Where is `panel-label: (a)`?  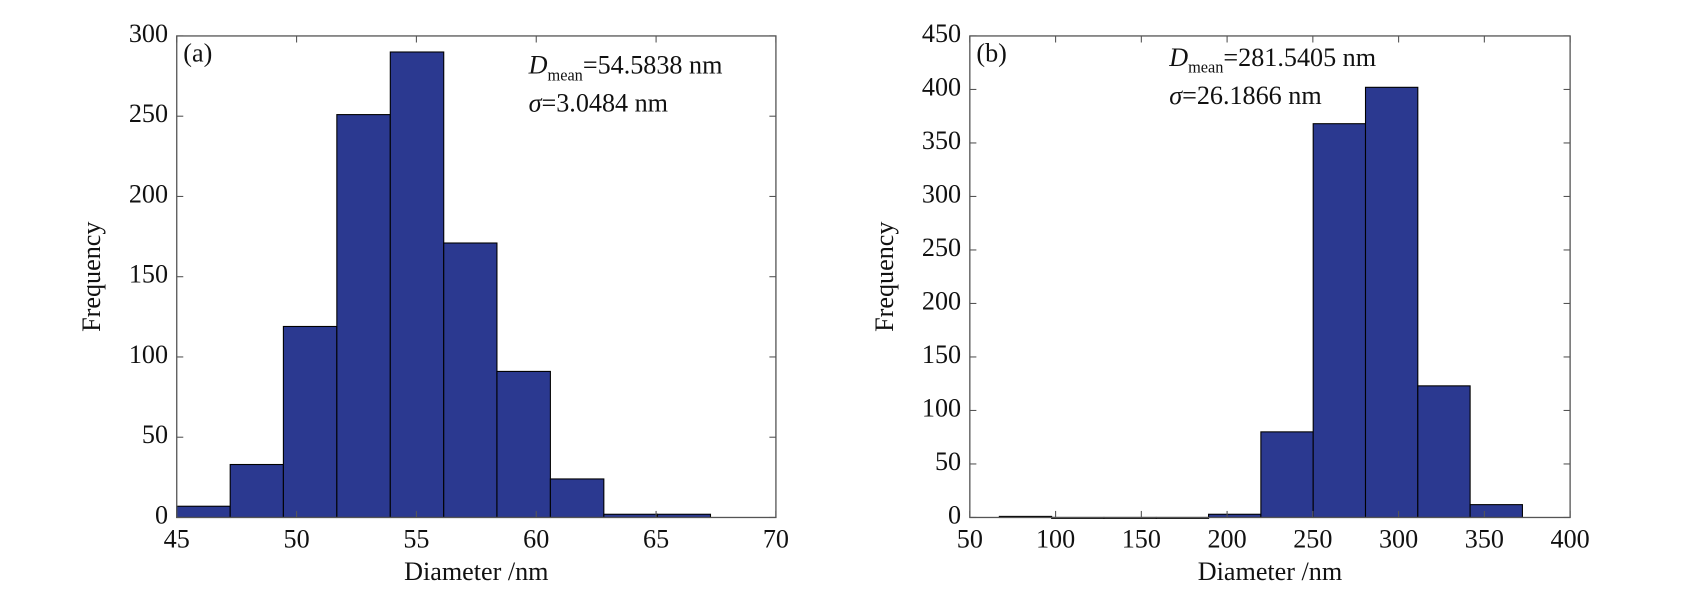 panel-label: (a) is located at coordinates (197, 53).